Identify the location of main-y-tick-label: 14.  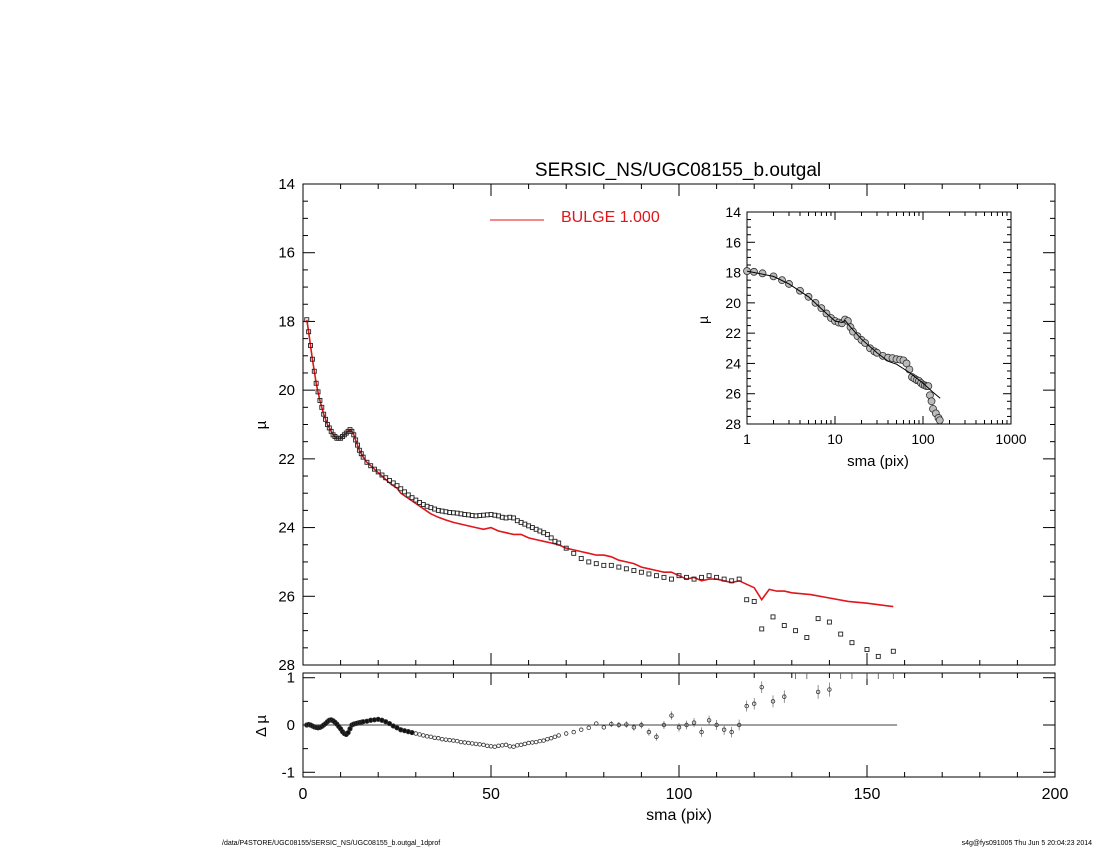
(286, 184).